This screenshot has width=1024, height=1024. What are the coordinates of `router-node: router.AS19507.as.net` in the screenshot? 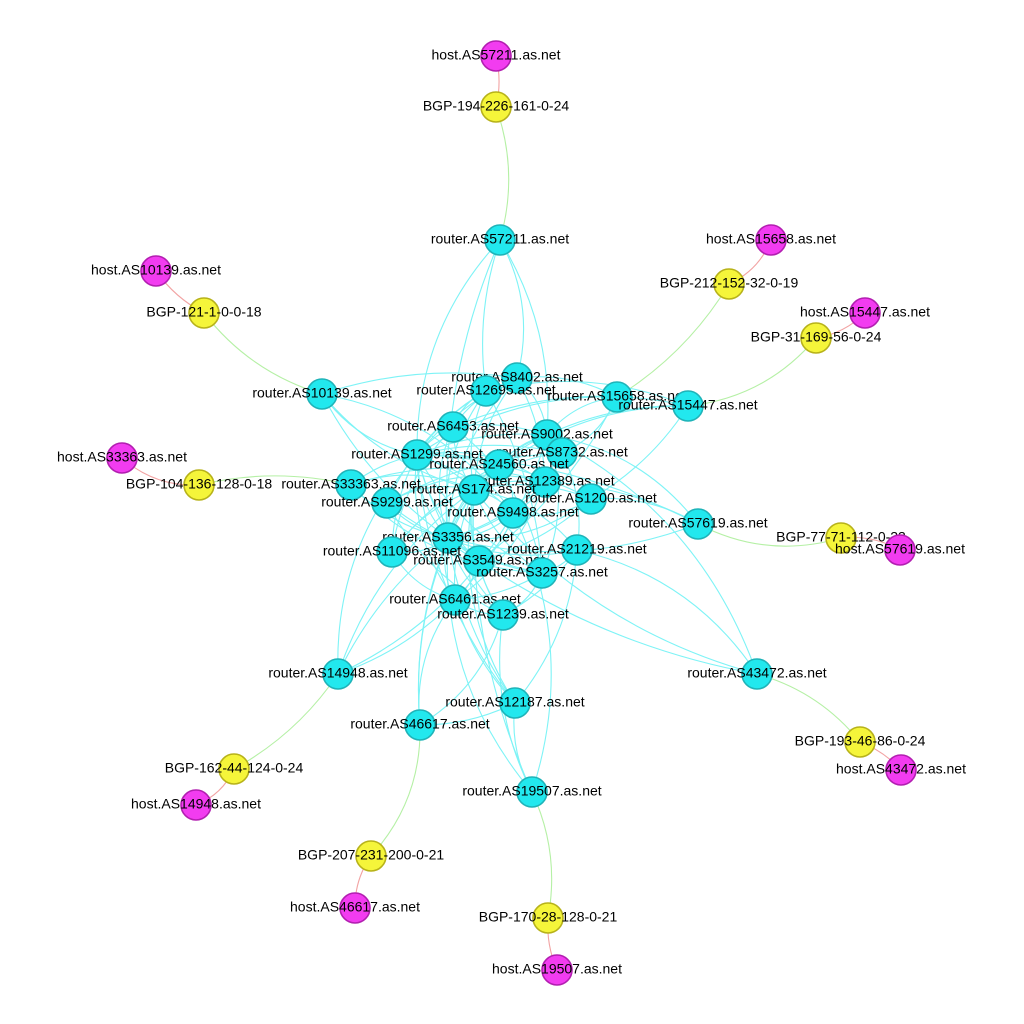 It's located at (532, 792).